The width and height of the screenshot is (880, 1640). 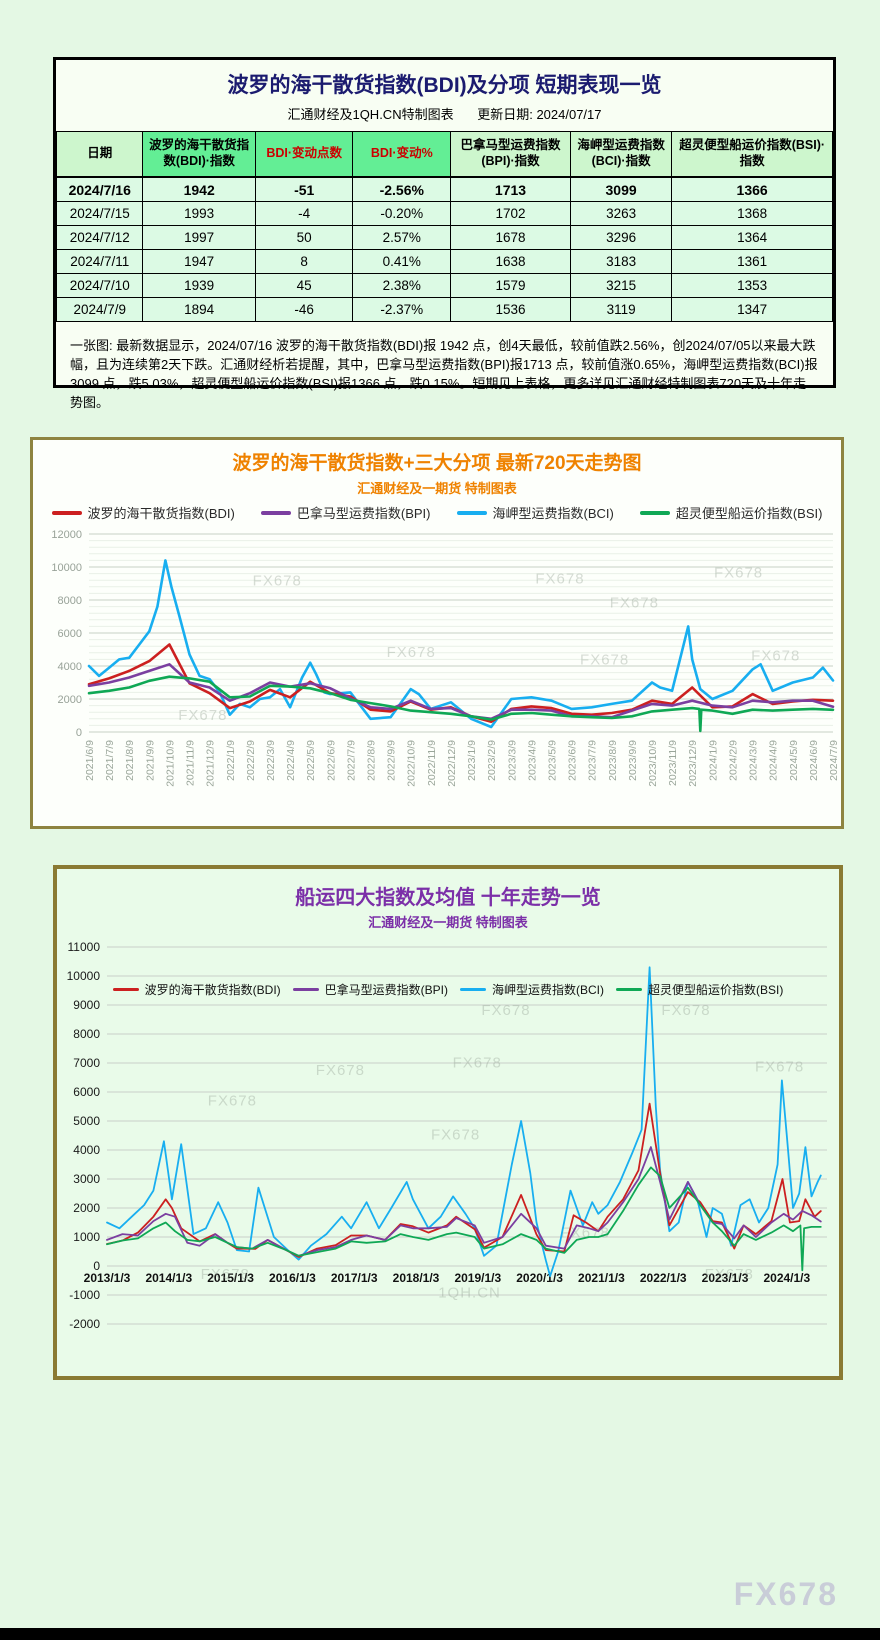 I want to click on bottom-bar, so click(x=440, y=1634).